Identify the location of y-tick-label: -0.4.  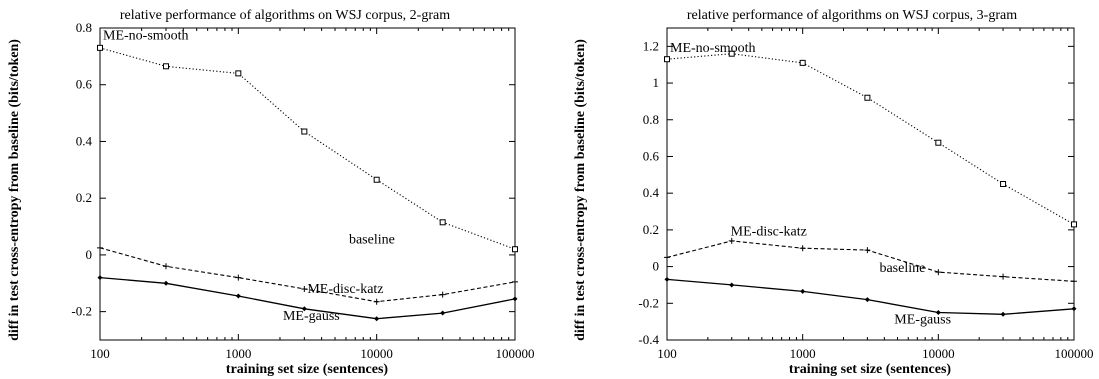
(648, 339).